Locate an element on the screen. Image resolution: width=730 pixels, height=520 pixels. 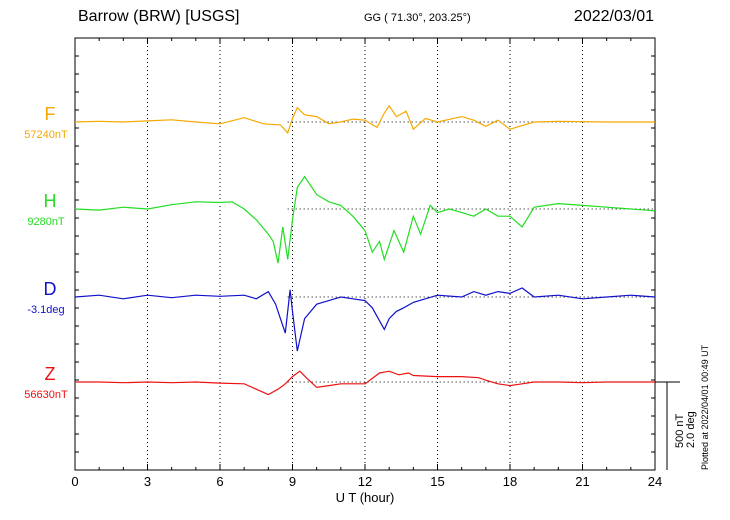
series-line-d is located at coordinates (365, 319).